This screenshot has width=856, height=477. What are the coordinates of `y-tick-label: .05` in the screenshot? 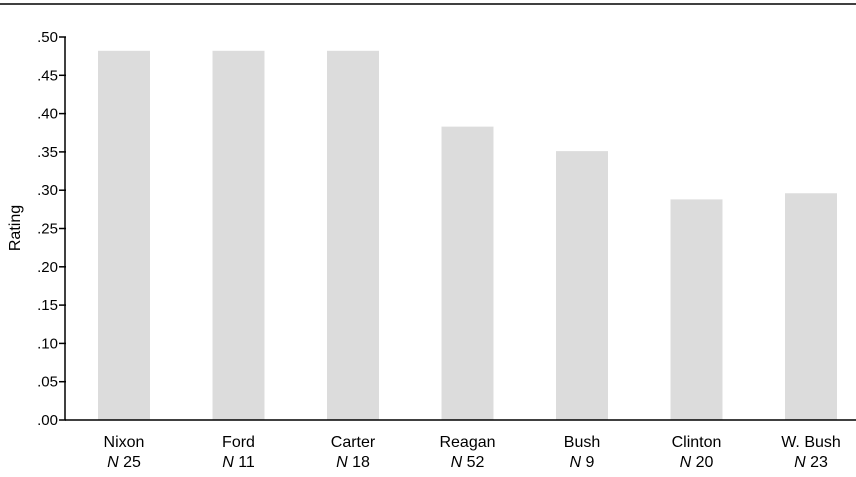 It's located at (47, 382).